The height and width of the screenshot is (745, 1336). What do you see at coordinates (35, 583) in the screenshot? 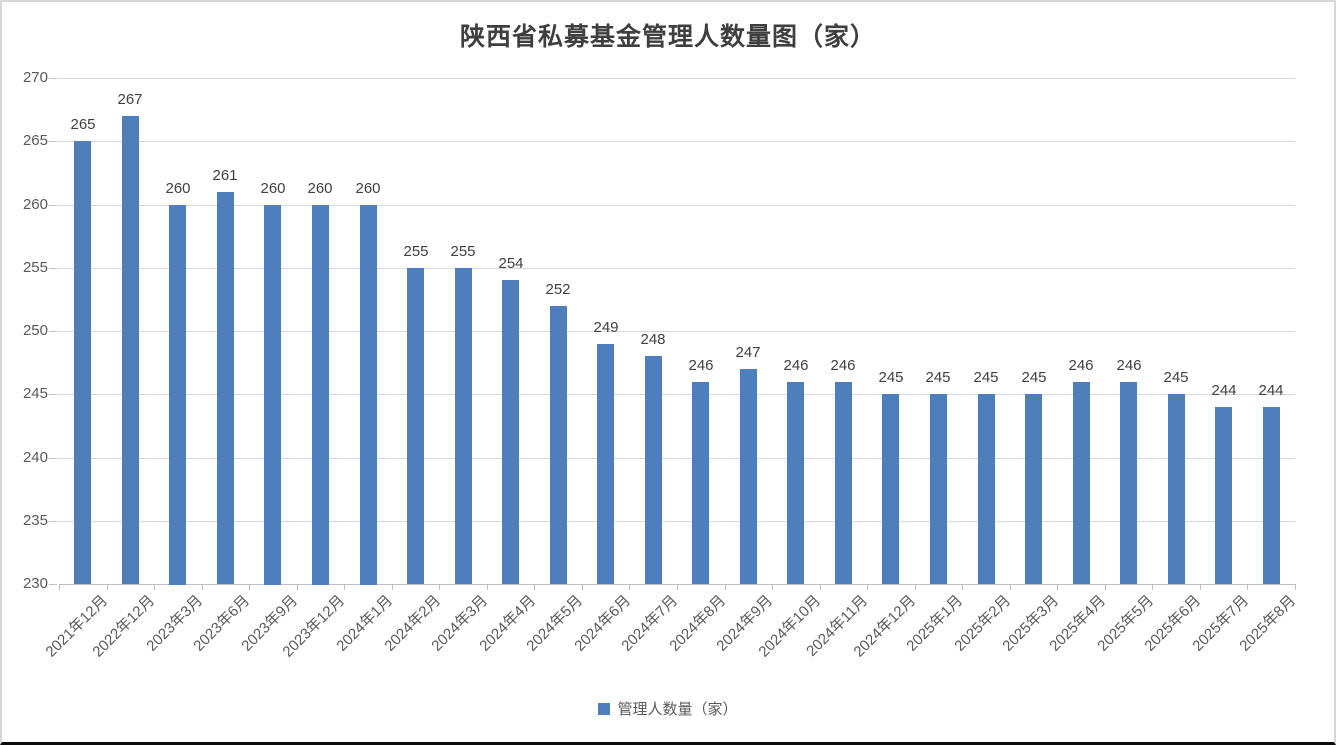
I see `y-axis-tick-label: 230` at bounding box center [35, 583].